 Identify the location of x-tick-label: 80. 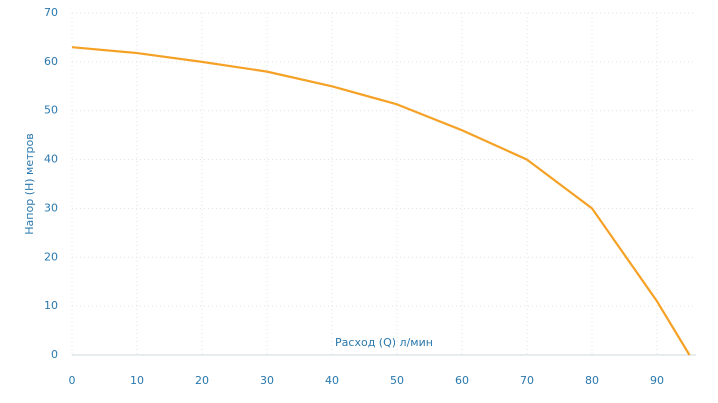
(592, 380).